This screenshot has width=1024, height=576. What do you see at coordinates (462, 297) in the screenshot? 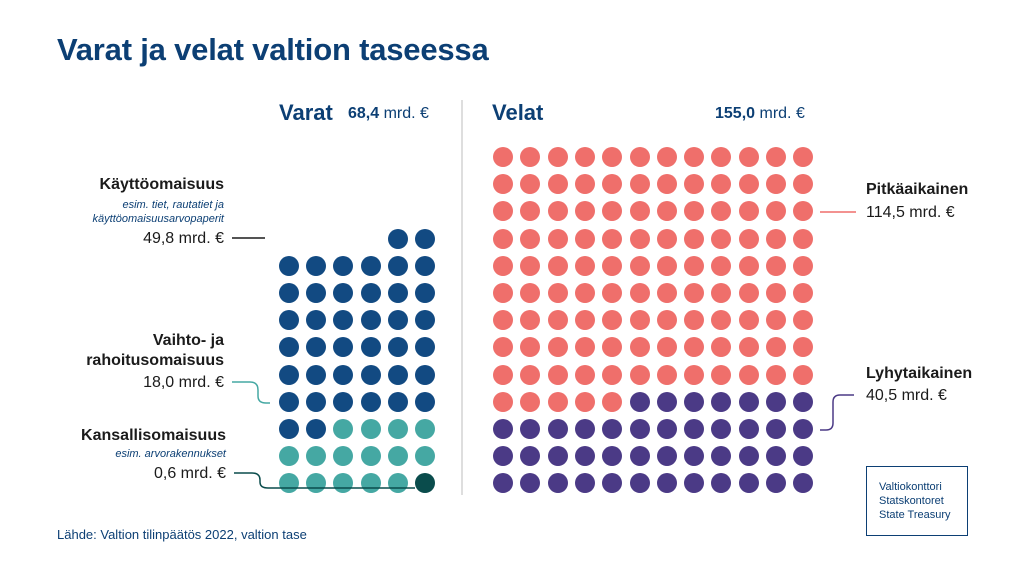
I see `column-divider` at bounding box center [462, 297].